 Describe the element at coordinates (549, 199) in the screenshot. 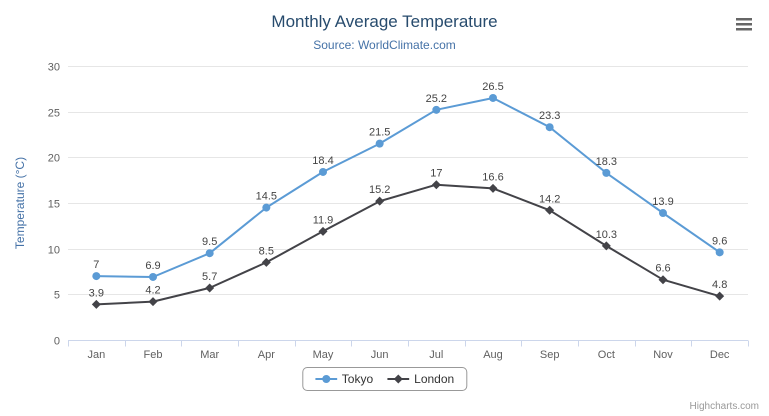

I see `data-label-london: 14.2` at that location.